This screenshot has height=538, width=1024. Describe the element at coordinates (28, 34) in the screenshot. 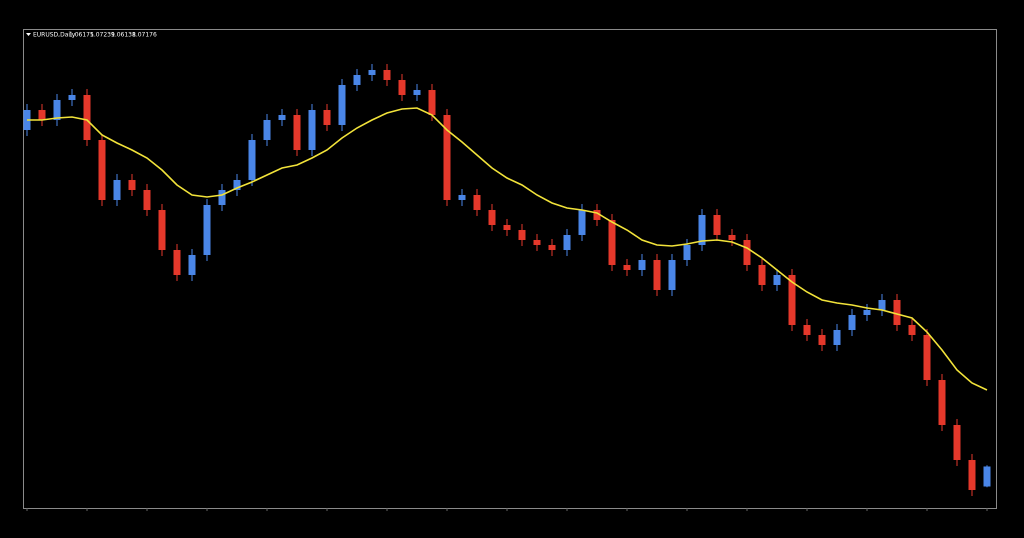

I see `collapse-arrow` at that location.